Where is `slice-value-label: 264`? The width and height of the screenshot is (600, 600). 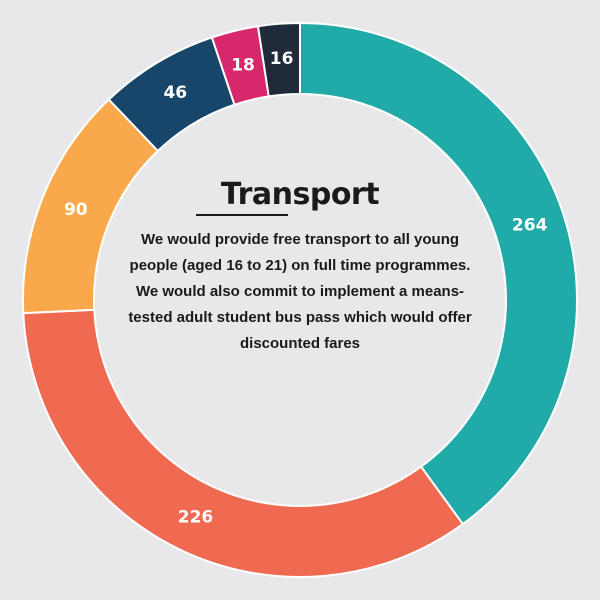 slice-value-label: 264 is located at coordinates (530, 225).